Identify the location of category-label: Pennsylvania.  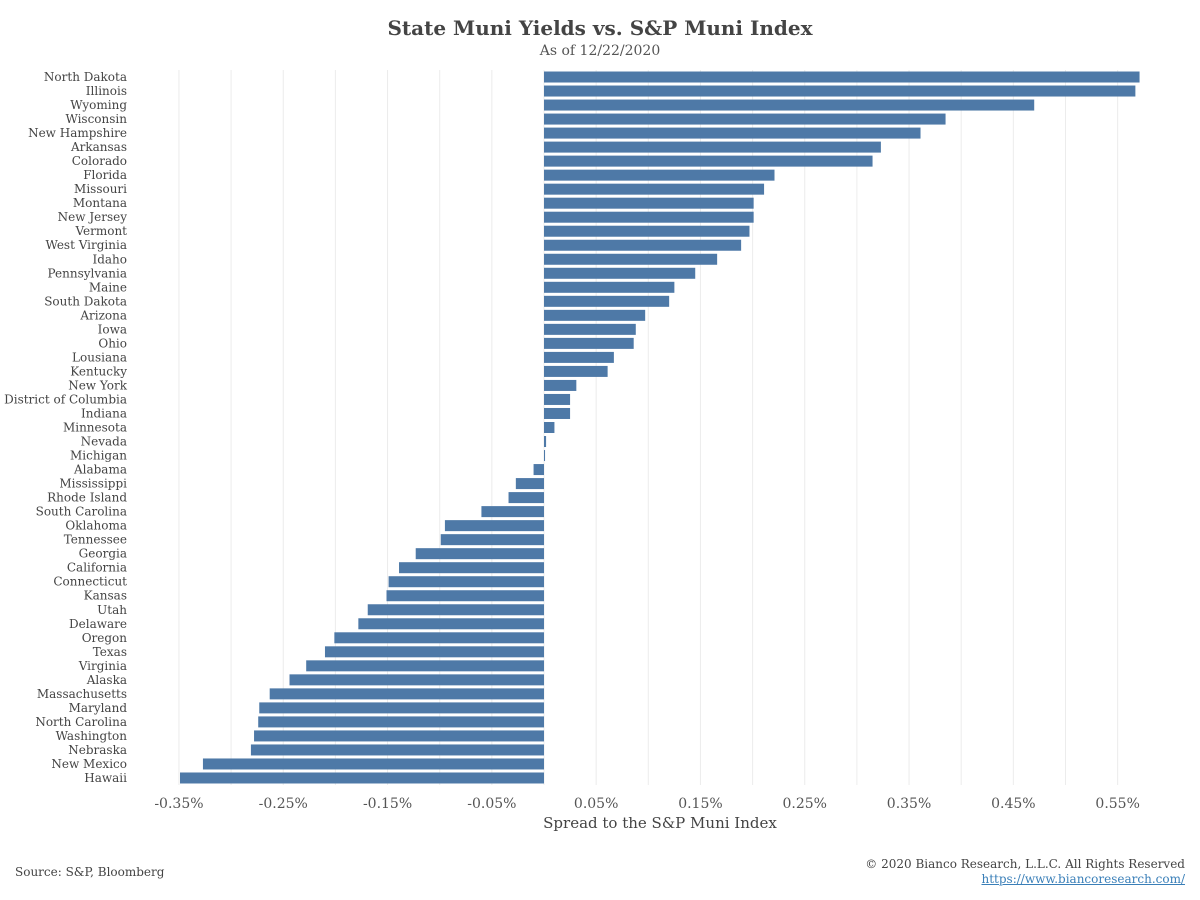
(87, 273).